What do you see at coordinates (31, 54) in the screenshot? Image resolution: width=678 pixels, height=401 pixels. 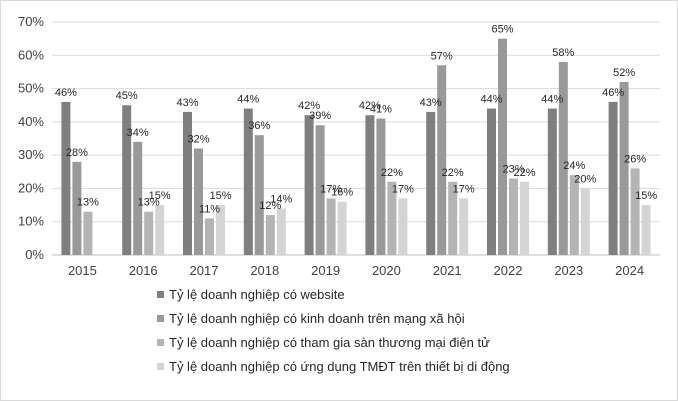 I see `y-tick-label: 60%` at bounding box center [31, 54].